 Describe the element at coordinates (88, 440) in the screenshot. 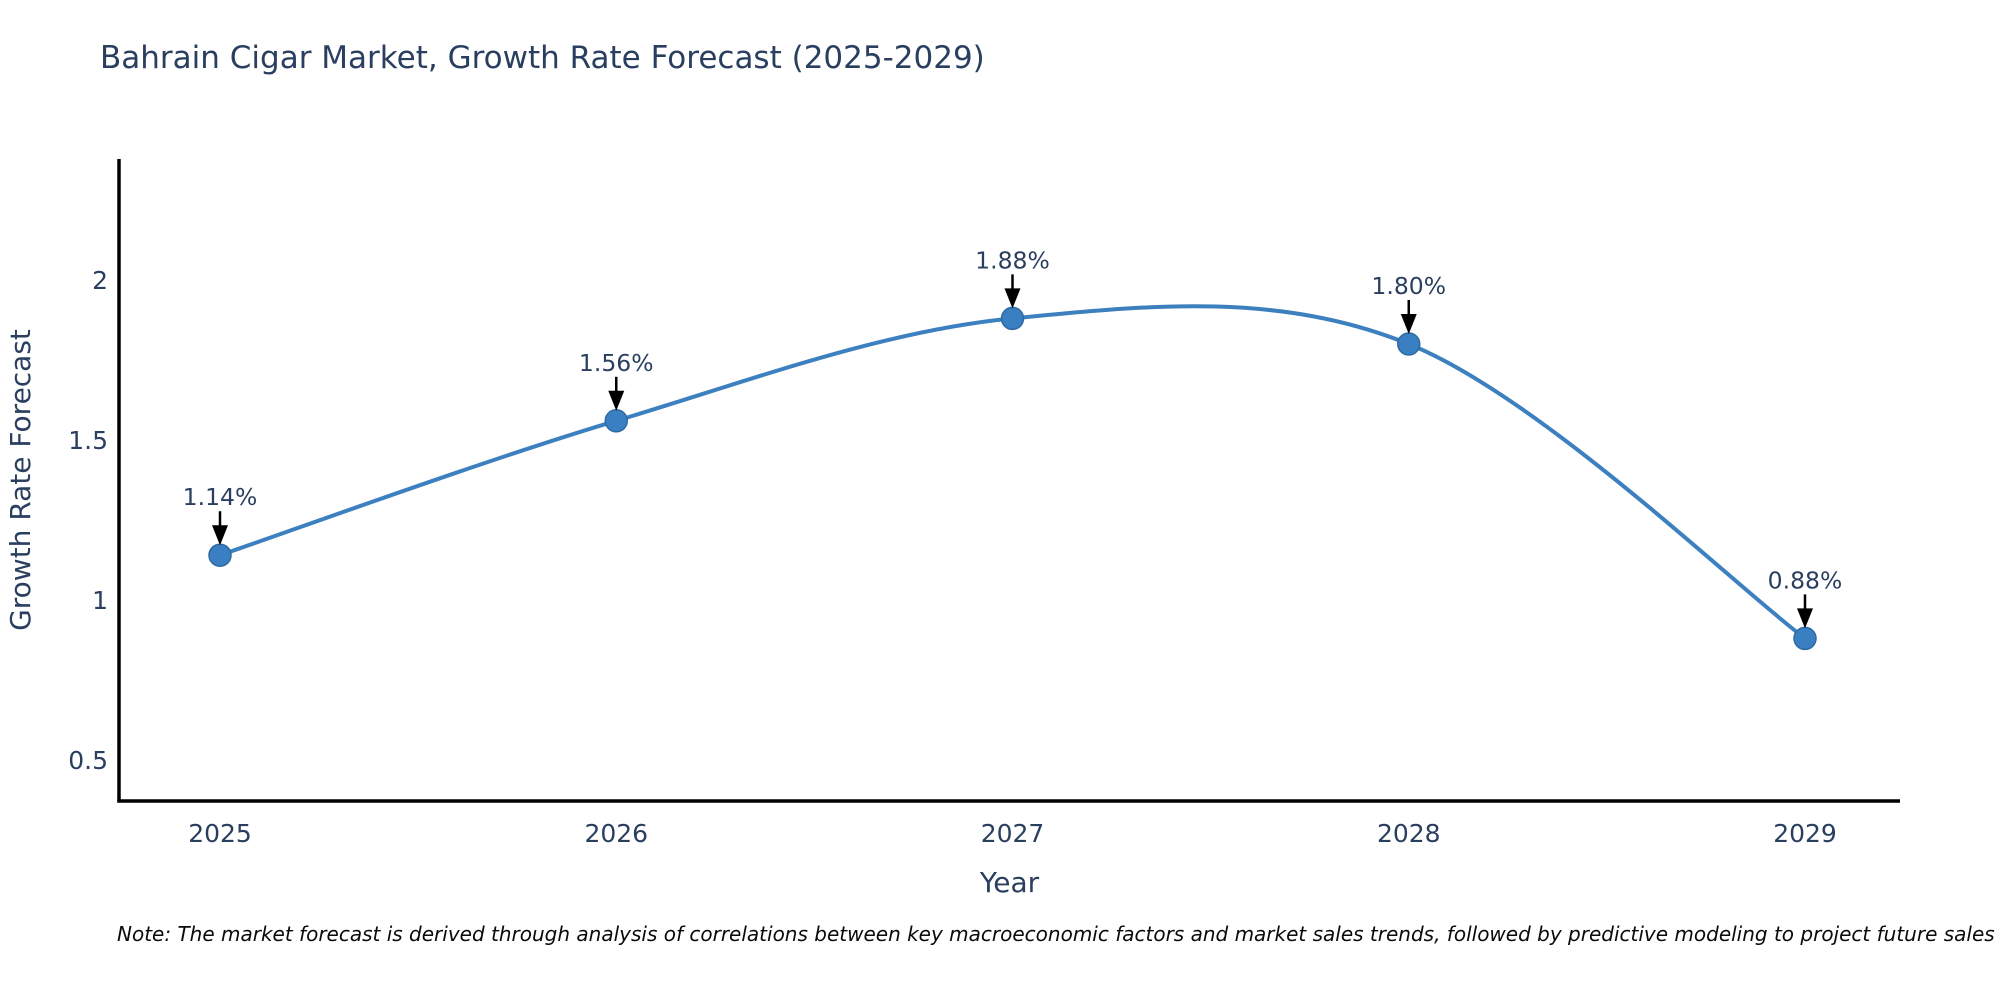

I see `y-tick-label: 1.5` at that location.